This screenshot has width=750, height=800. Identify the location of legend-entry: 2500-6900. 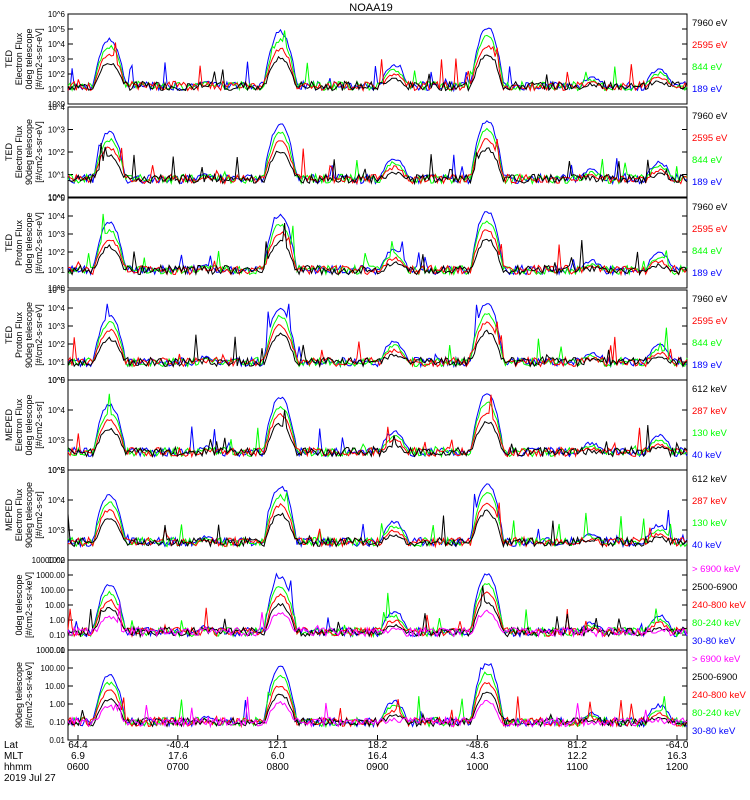
(714, 677).